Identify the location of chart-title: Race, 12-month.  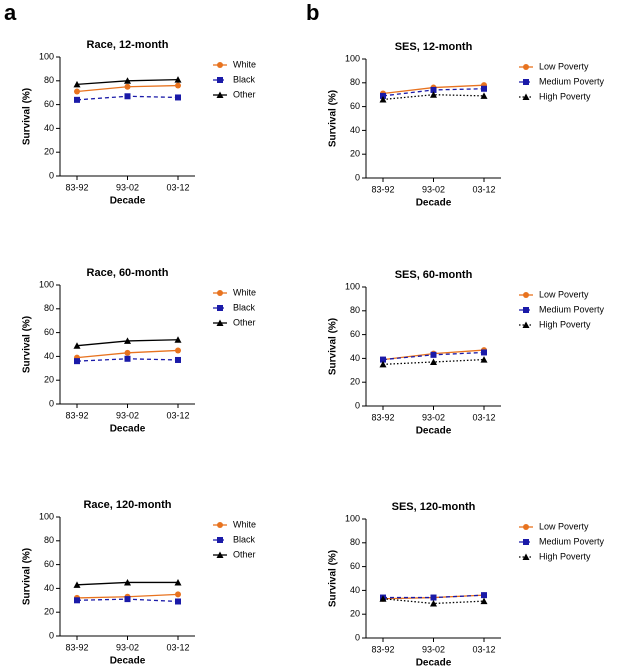
(128, 45).